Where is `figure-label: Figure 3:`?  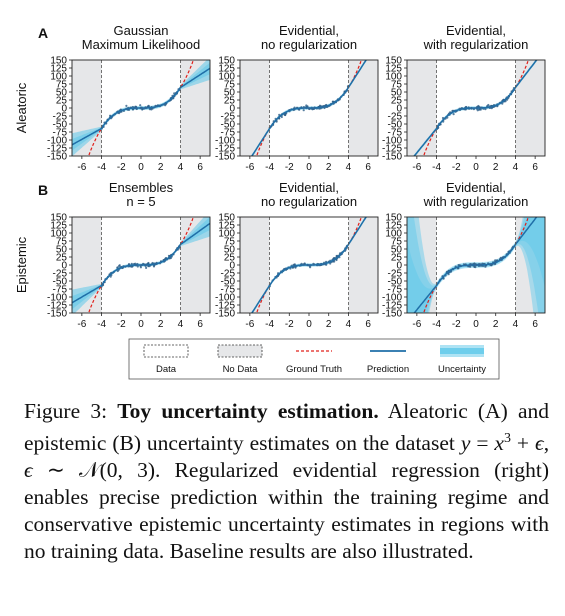
figure-label: Figure 3: is located at coordinates (66, 411).